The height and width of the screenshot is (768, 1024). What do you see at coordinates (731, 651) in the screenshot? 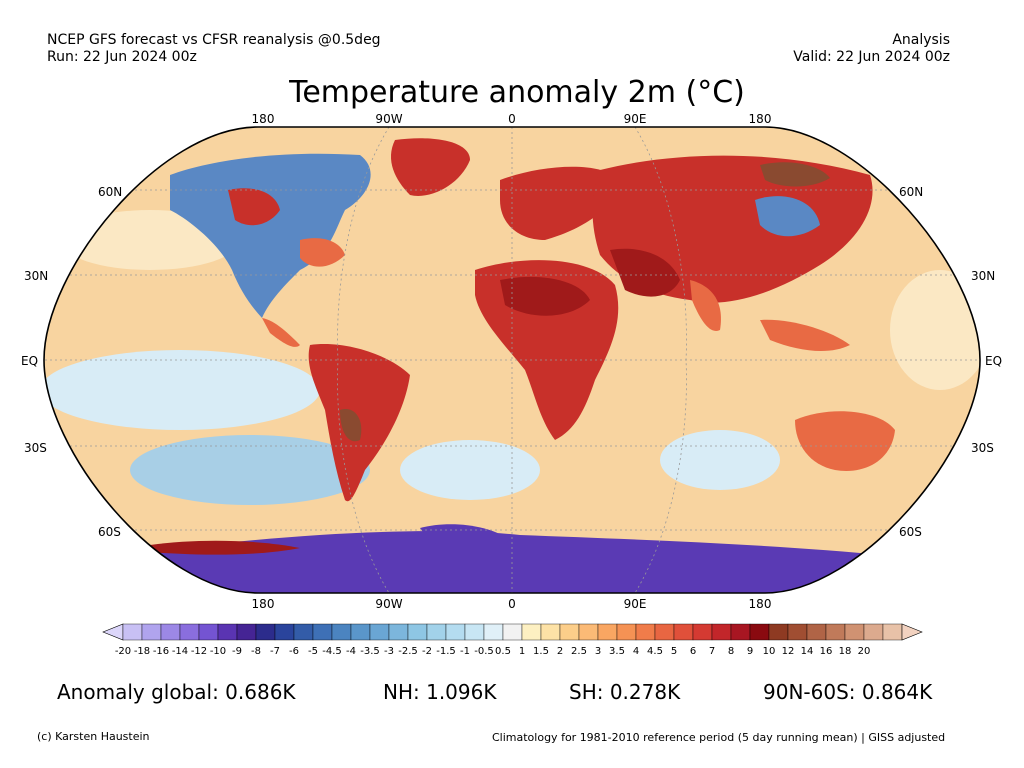
I see `colorbar-tick-label: 8` at bounding box center [731, 651].